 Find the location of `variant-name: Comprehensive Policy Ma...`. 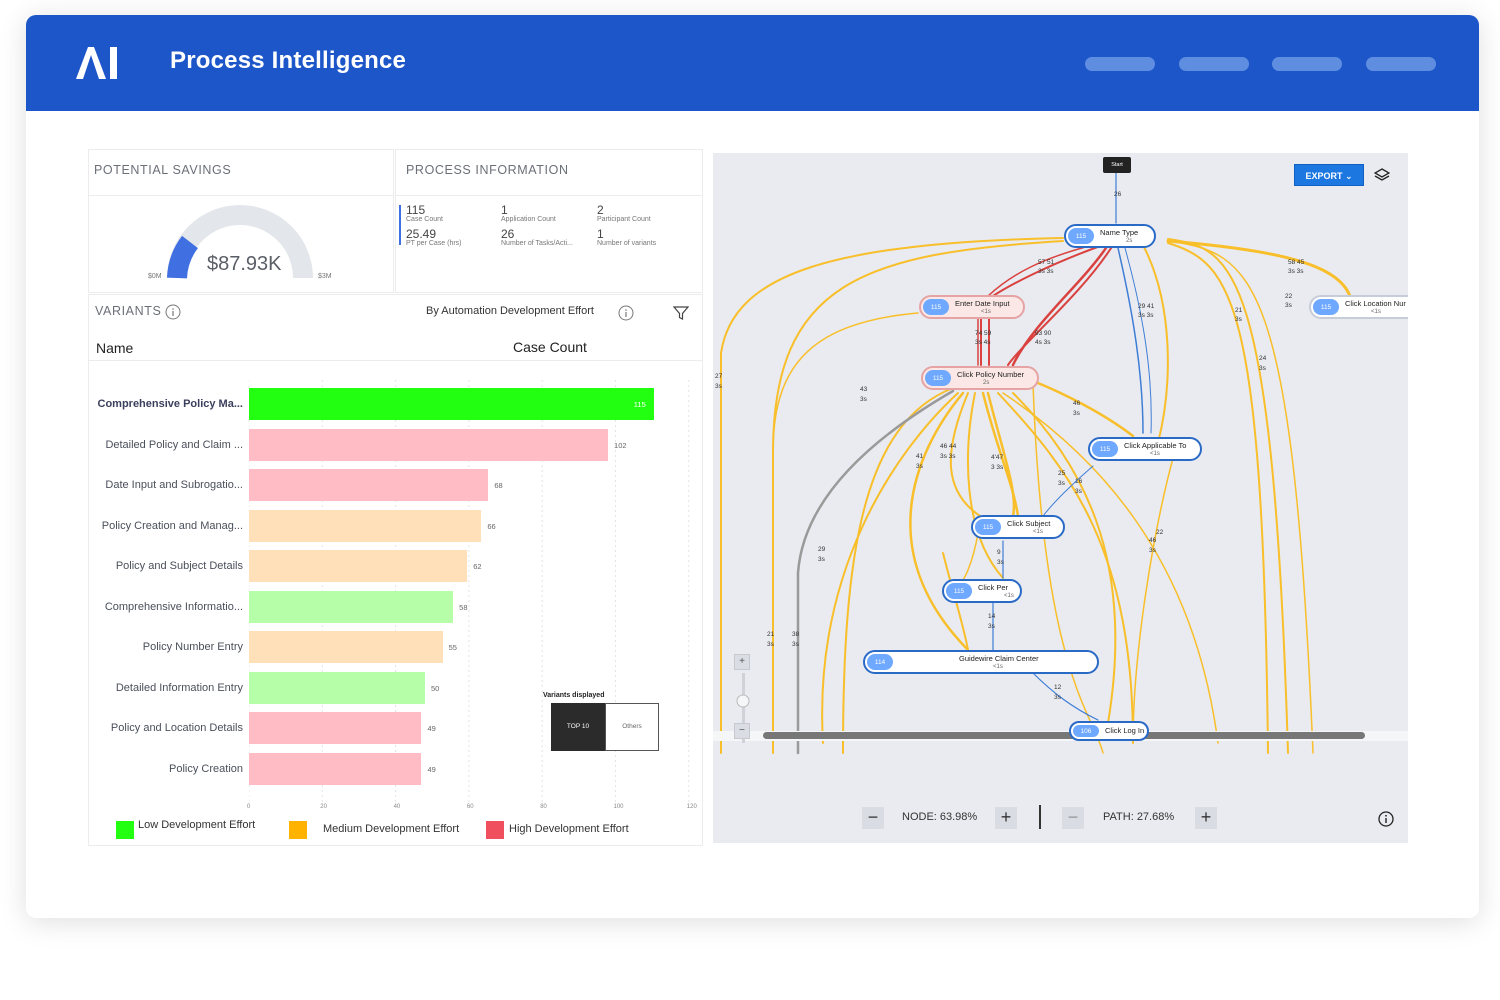

variant-name: Comprehensive Policy Ma... is located at coordinates (170, 404).